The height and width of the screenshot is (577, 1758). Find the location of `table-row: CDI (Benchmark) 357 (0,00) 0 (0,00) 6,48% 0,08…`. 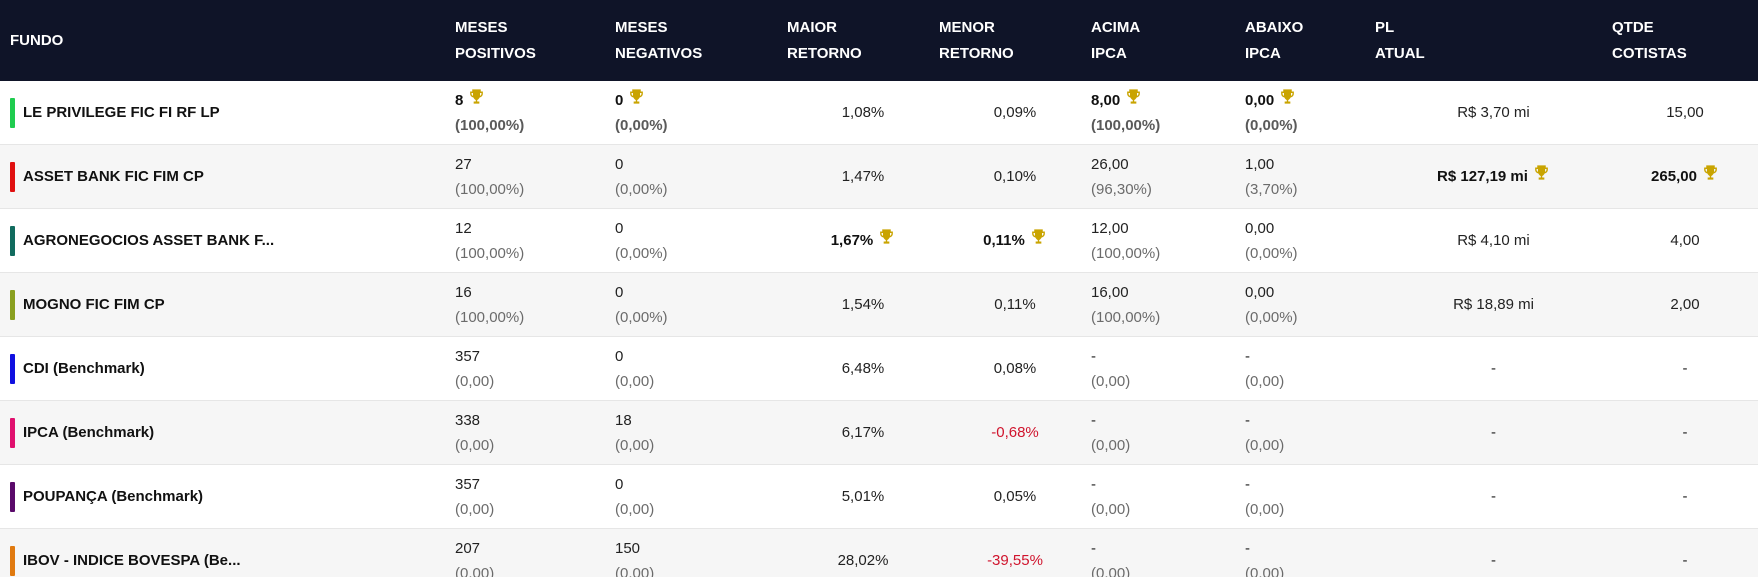

table-row: CDI (Benchmark) 357 (0,00) 0 (0,00) 6,48% 0,08… is located at coordinates (879, 369).